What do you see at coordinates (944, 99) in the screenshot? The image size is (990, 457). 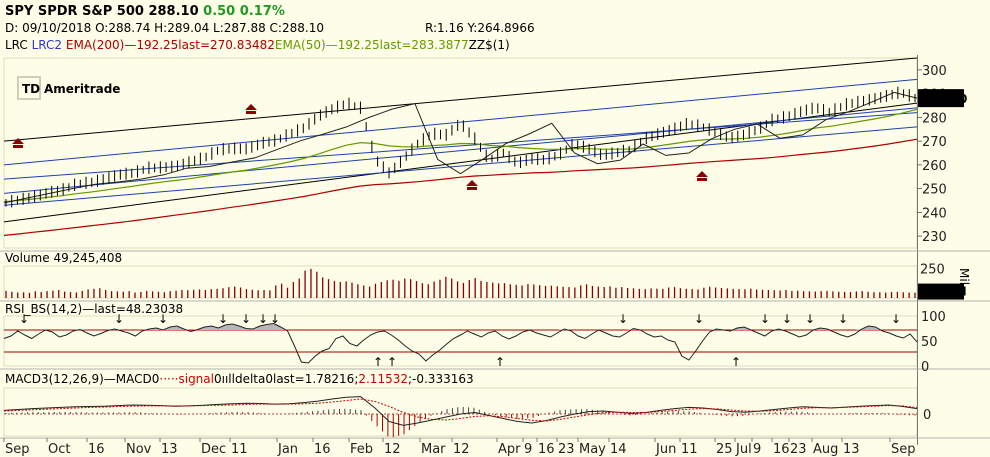 I see `last-price-value: 288.10` at bounding box center [944, 99].